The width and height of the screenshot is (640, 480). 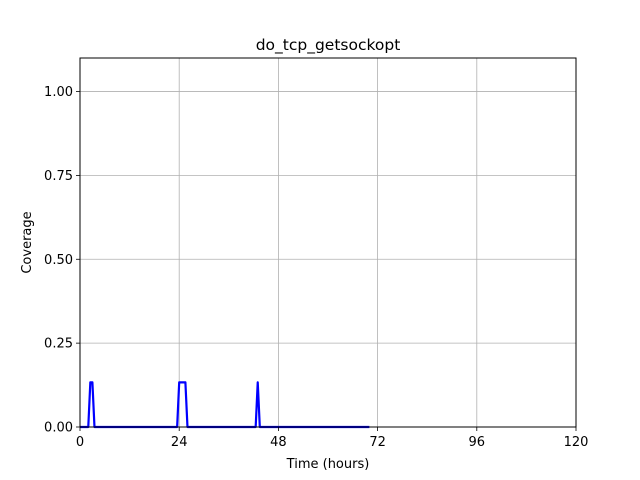 I want to click on y-tick-label: 0.75, so click(x=58, y=176).